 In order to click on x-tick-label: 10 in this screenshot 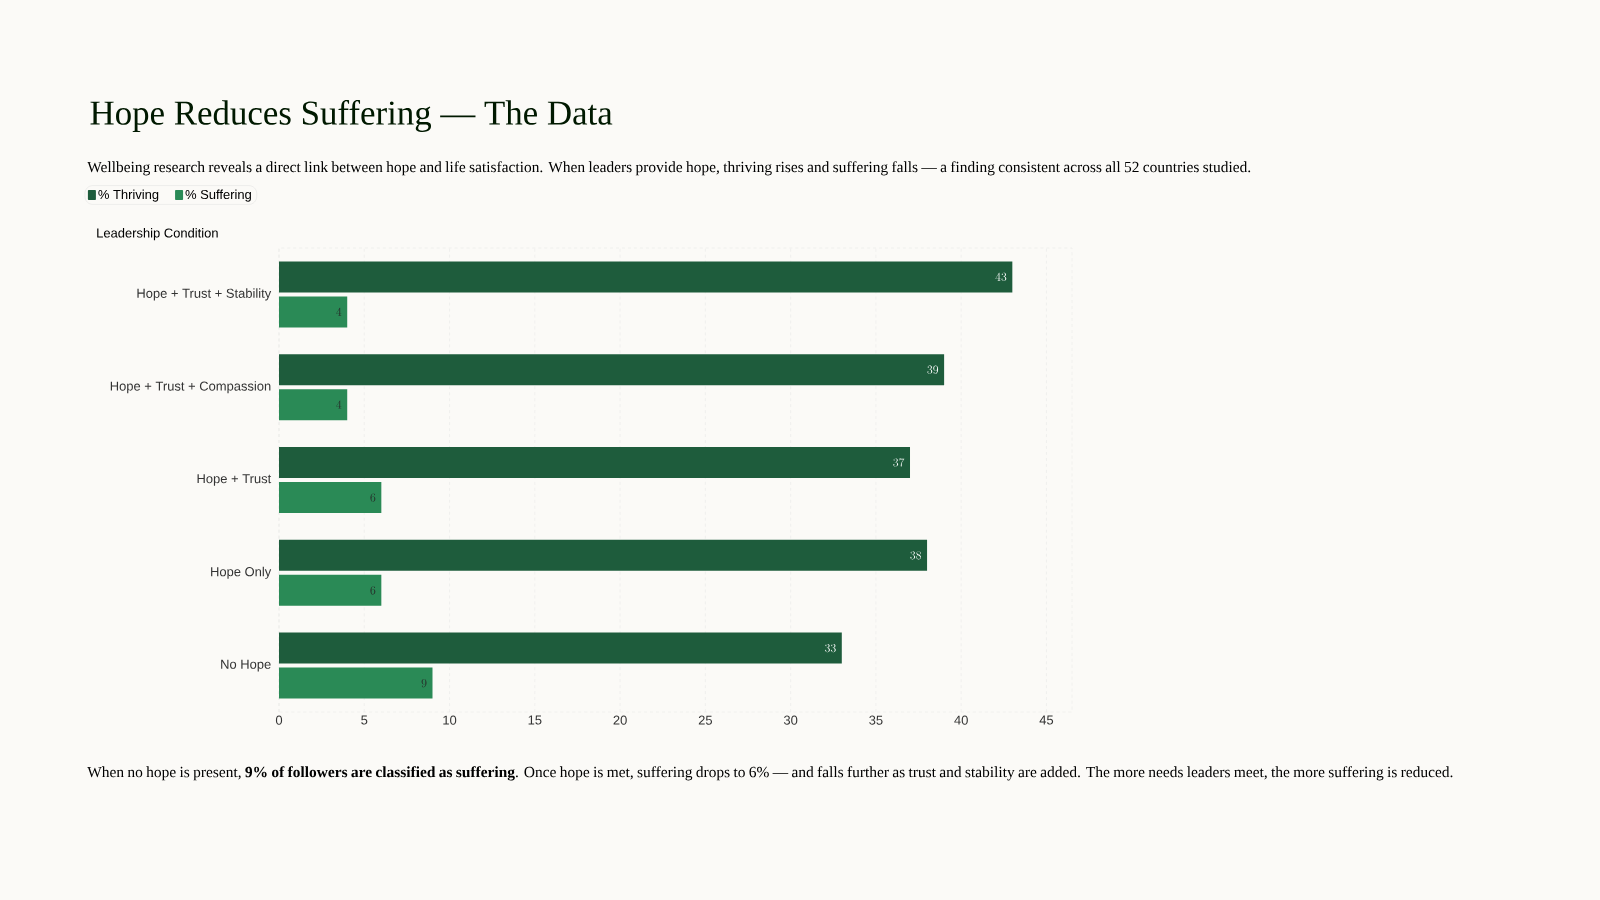, I will do `click(450, 720)`.